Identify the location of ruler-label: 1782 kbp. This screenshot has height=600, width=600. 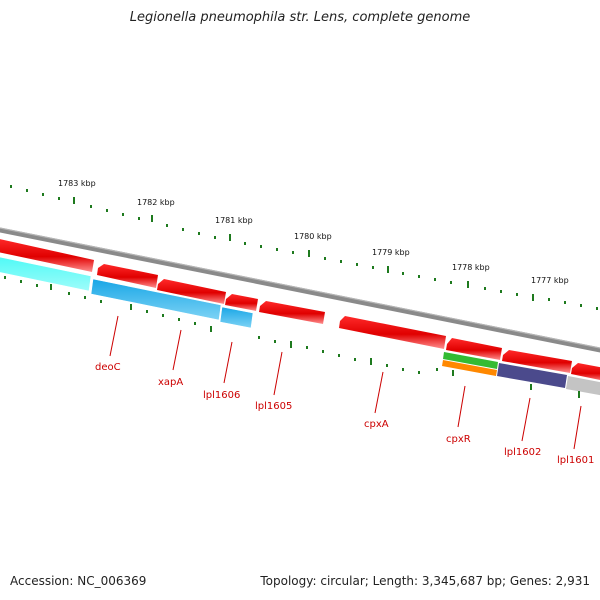
(156, 202).